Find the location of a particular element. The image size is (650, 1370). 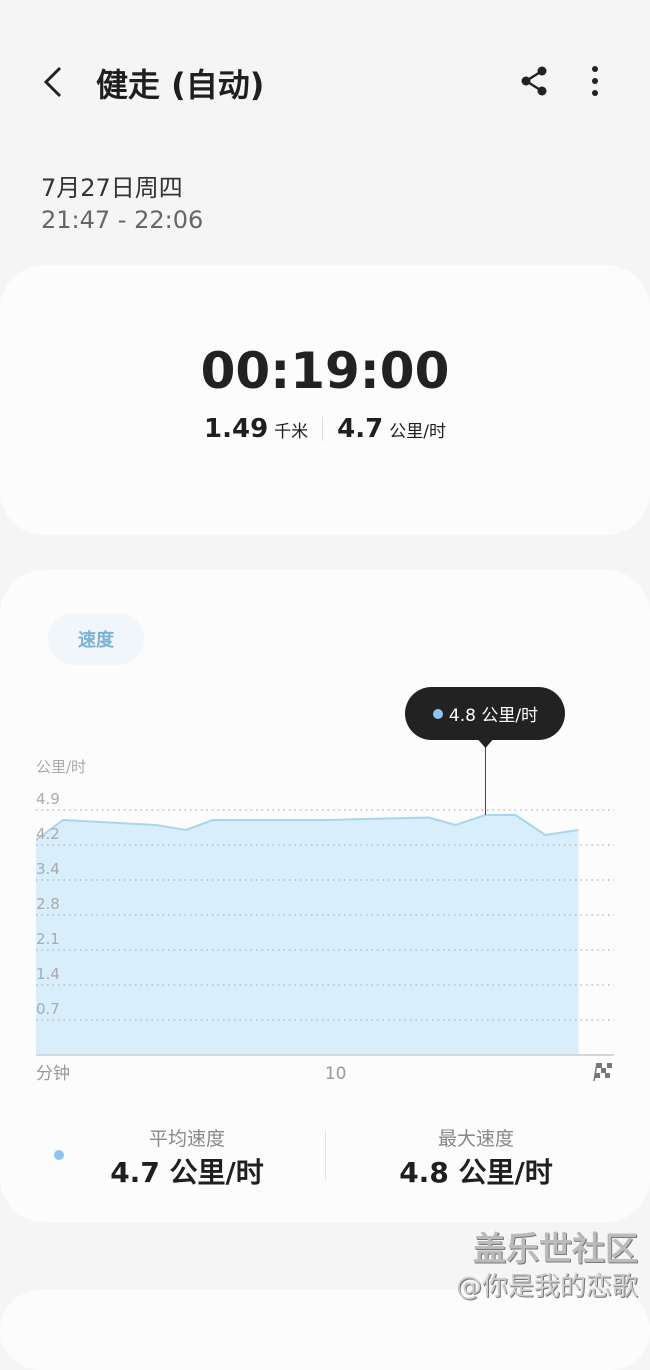

stat-average-speed: 平均速度 4.7 公里/时 is located at coordinates (187, 1157).